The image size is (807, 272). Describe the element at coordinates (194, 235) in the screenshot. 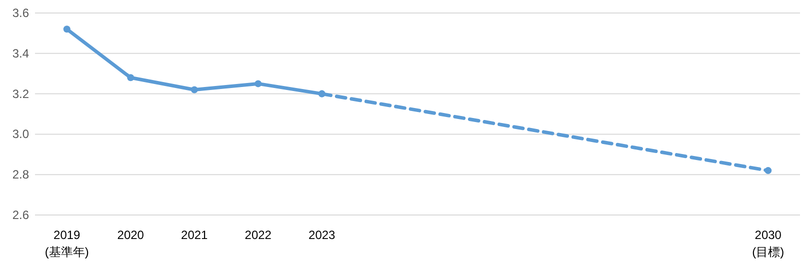

I see `x-tick-label: 2021` at that location.